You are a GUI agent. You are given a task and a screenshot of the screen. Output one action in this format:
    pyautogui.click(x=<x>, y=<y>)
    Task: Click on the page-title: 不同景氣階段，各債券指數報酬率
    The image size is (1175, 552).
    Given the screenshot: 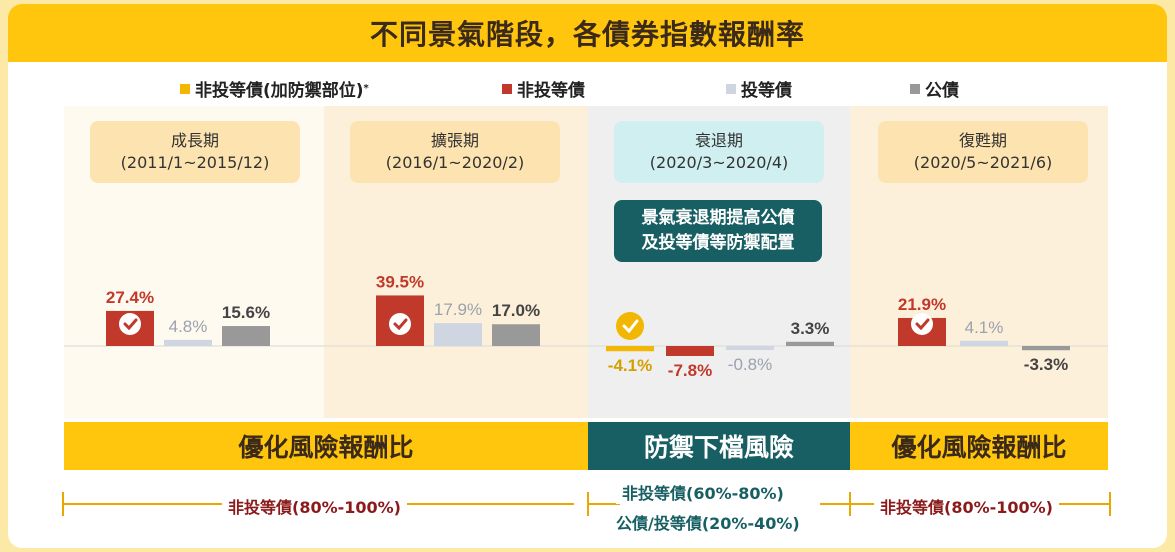 What is the action you would take?
    pyautogui.click(x=587, y=34)
    